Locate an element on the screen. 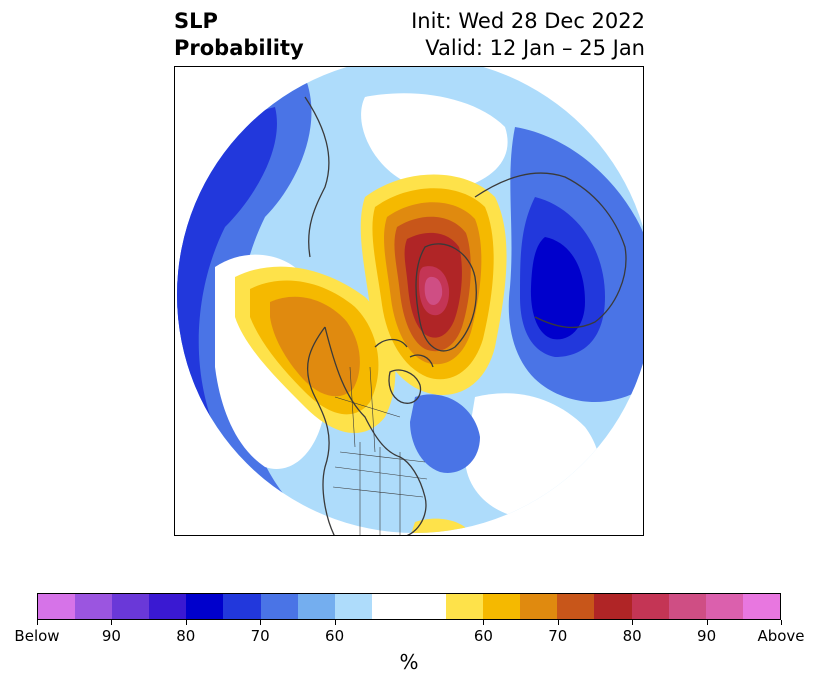 This screenshot has width=819, height=686. north-america-coast is located at coordinates (375, 430).